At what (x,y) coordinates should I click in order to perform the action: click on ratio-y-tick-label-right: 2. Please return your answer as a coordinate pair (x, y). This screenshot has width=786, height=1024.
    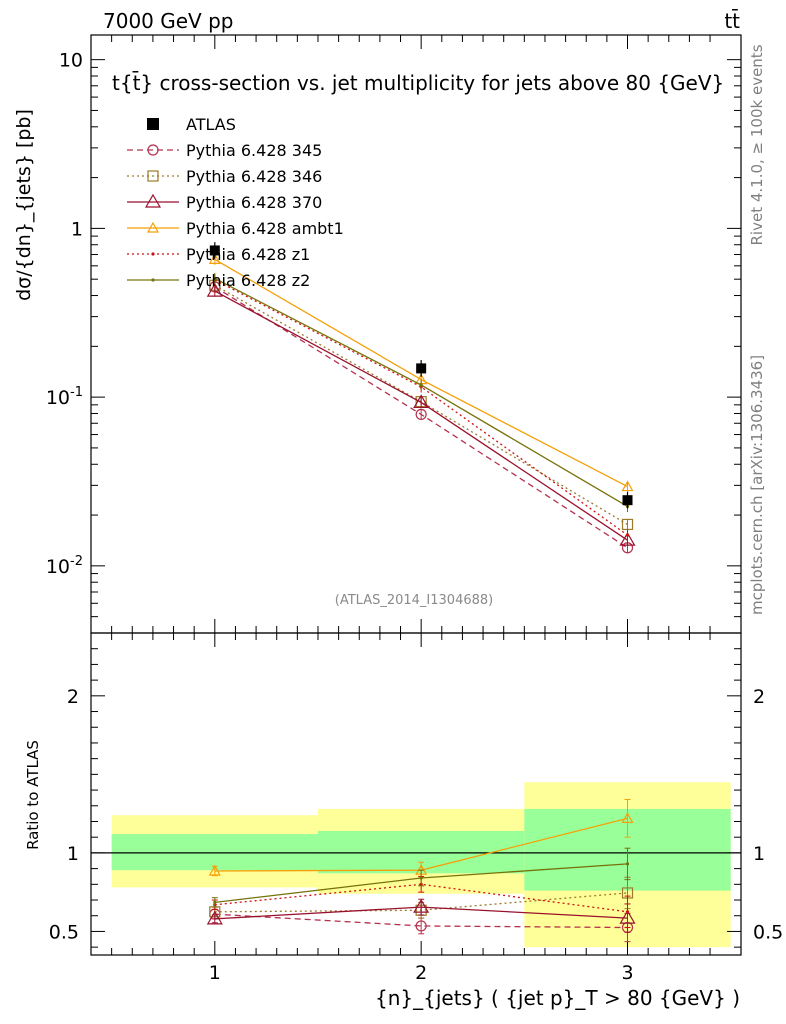
    Looking at the image, I should click on (759, 697).